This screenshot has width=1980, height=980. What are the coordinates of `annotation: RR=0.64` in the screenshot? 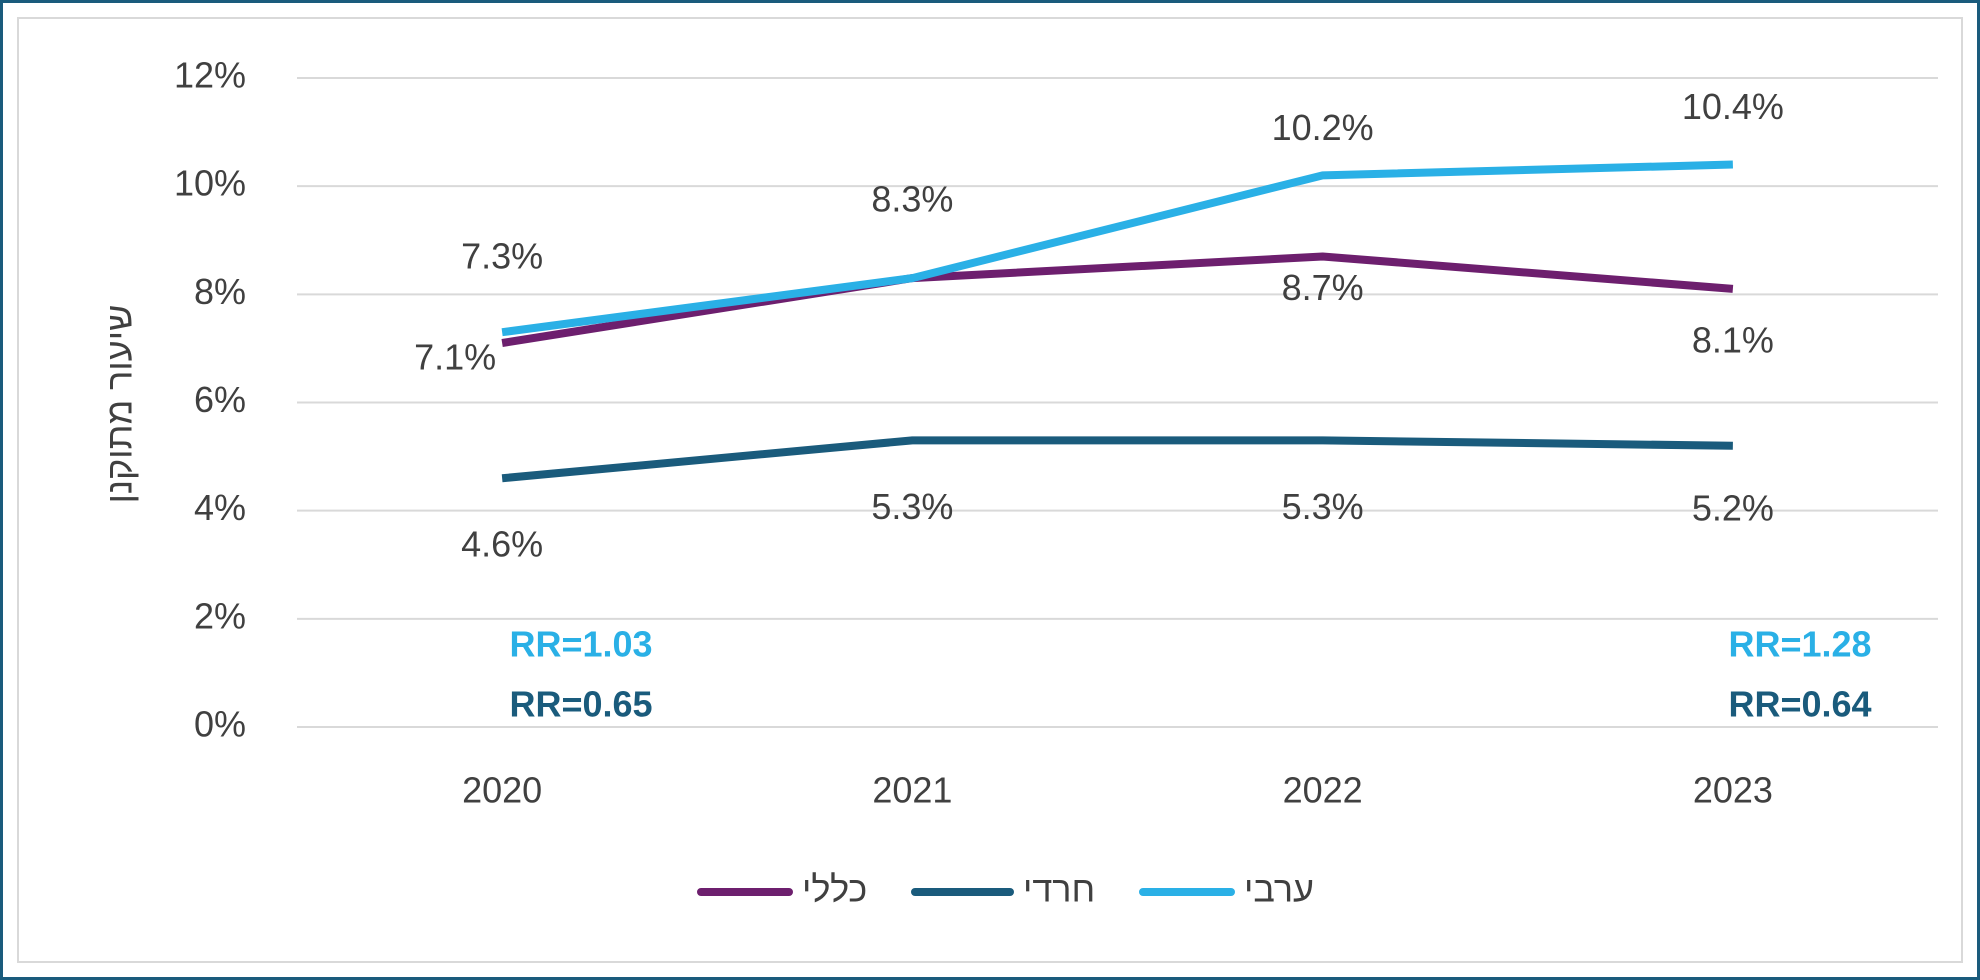 It's located at (1799, 704).